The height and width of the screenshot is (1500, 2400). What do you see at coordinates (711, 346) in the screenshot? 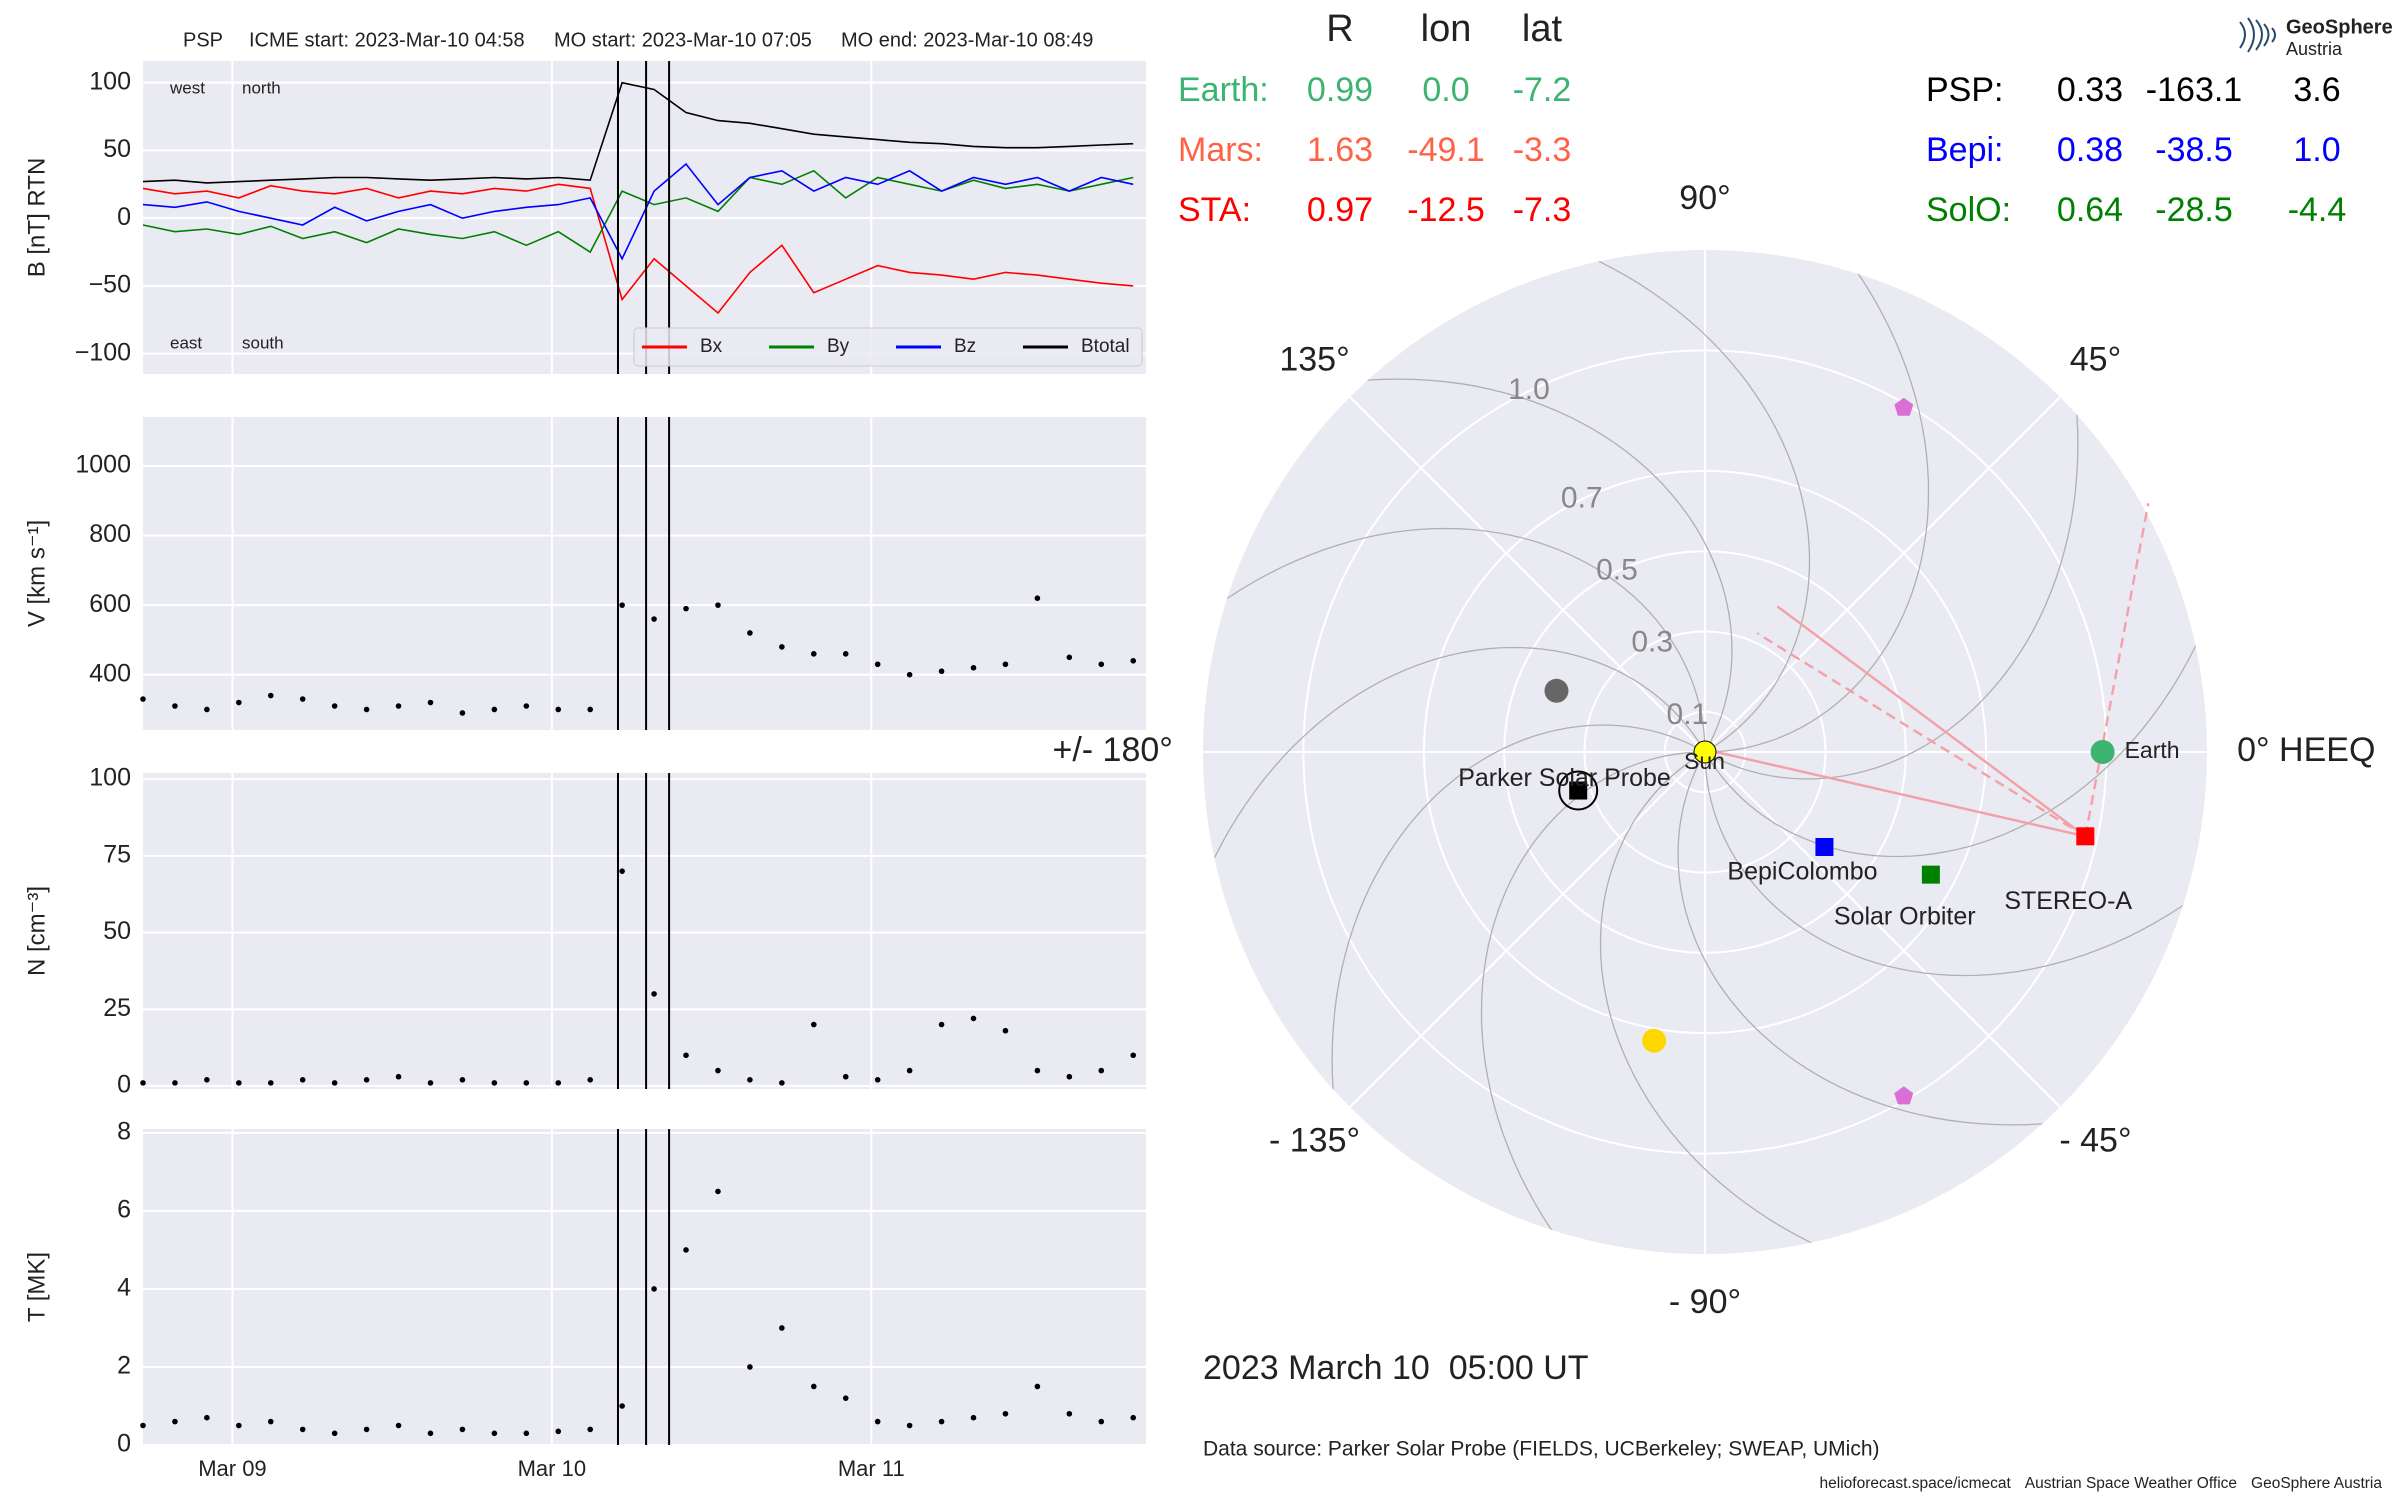
I see `legend-label: Bx` at bounding box center [711, 346].